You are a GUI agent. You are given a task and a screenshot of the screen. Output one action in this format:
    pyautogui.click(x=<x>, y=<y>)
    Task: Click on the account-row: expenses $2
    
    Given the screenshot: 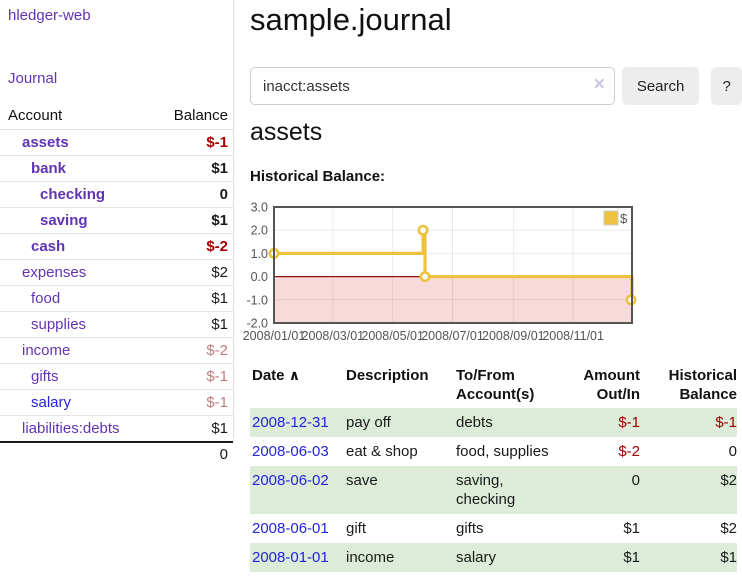 What is the action you would take?
    pyautogui.click(x=116, y=273)
    